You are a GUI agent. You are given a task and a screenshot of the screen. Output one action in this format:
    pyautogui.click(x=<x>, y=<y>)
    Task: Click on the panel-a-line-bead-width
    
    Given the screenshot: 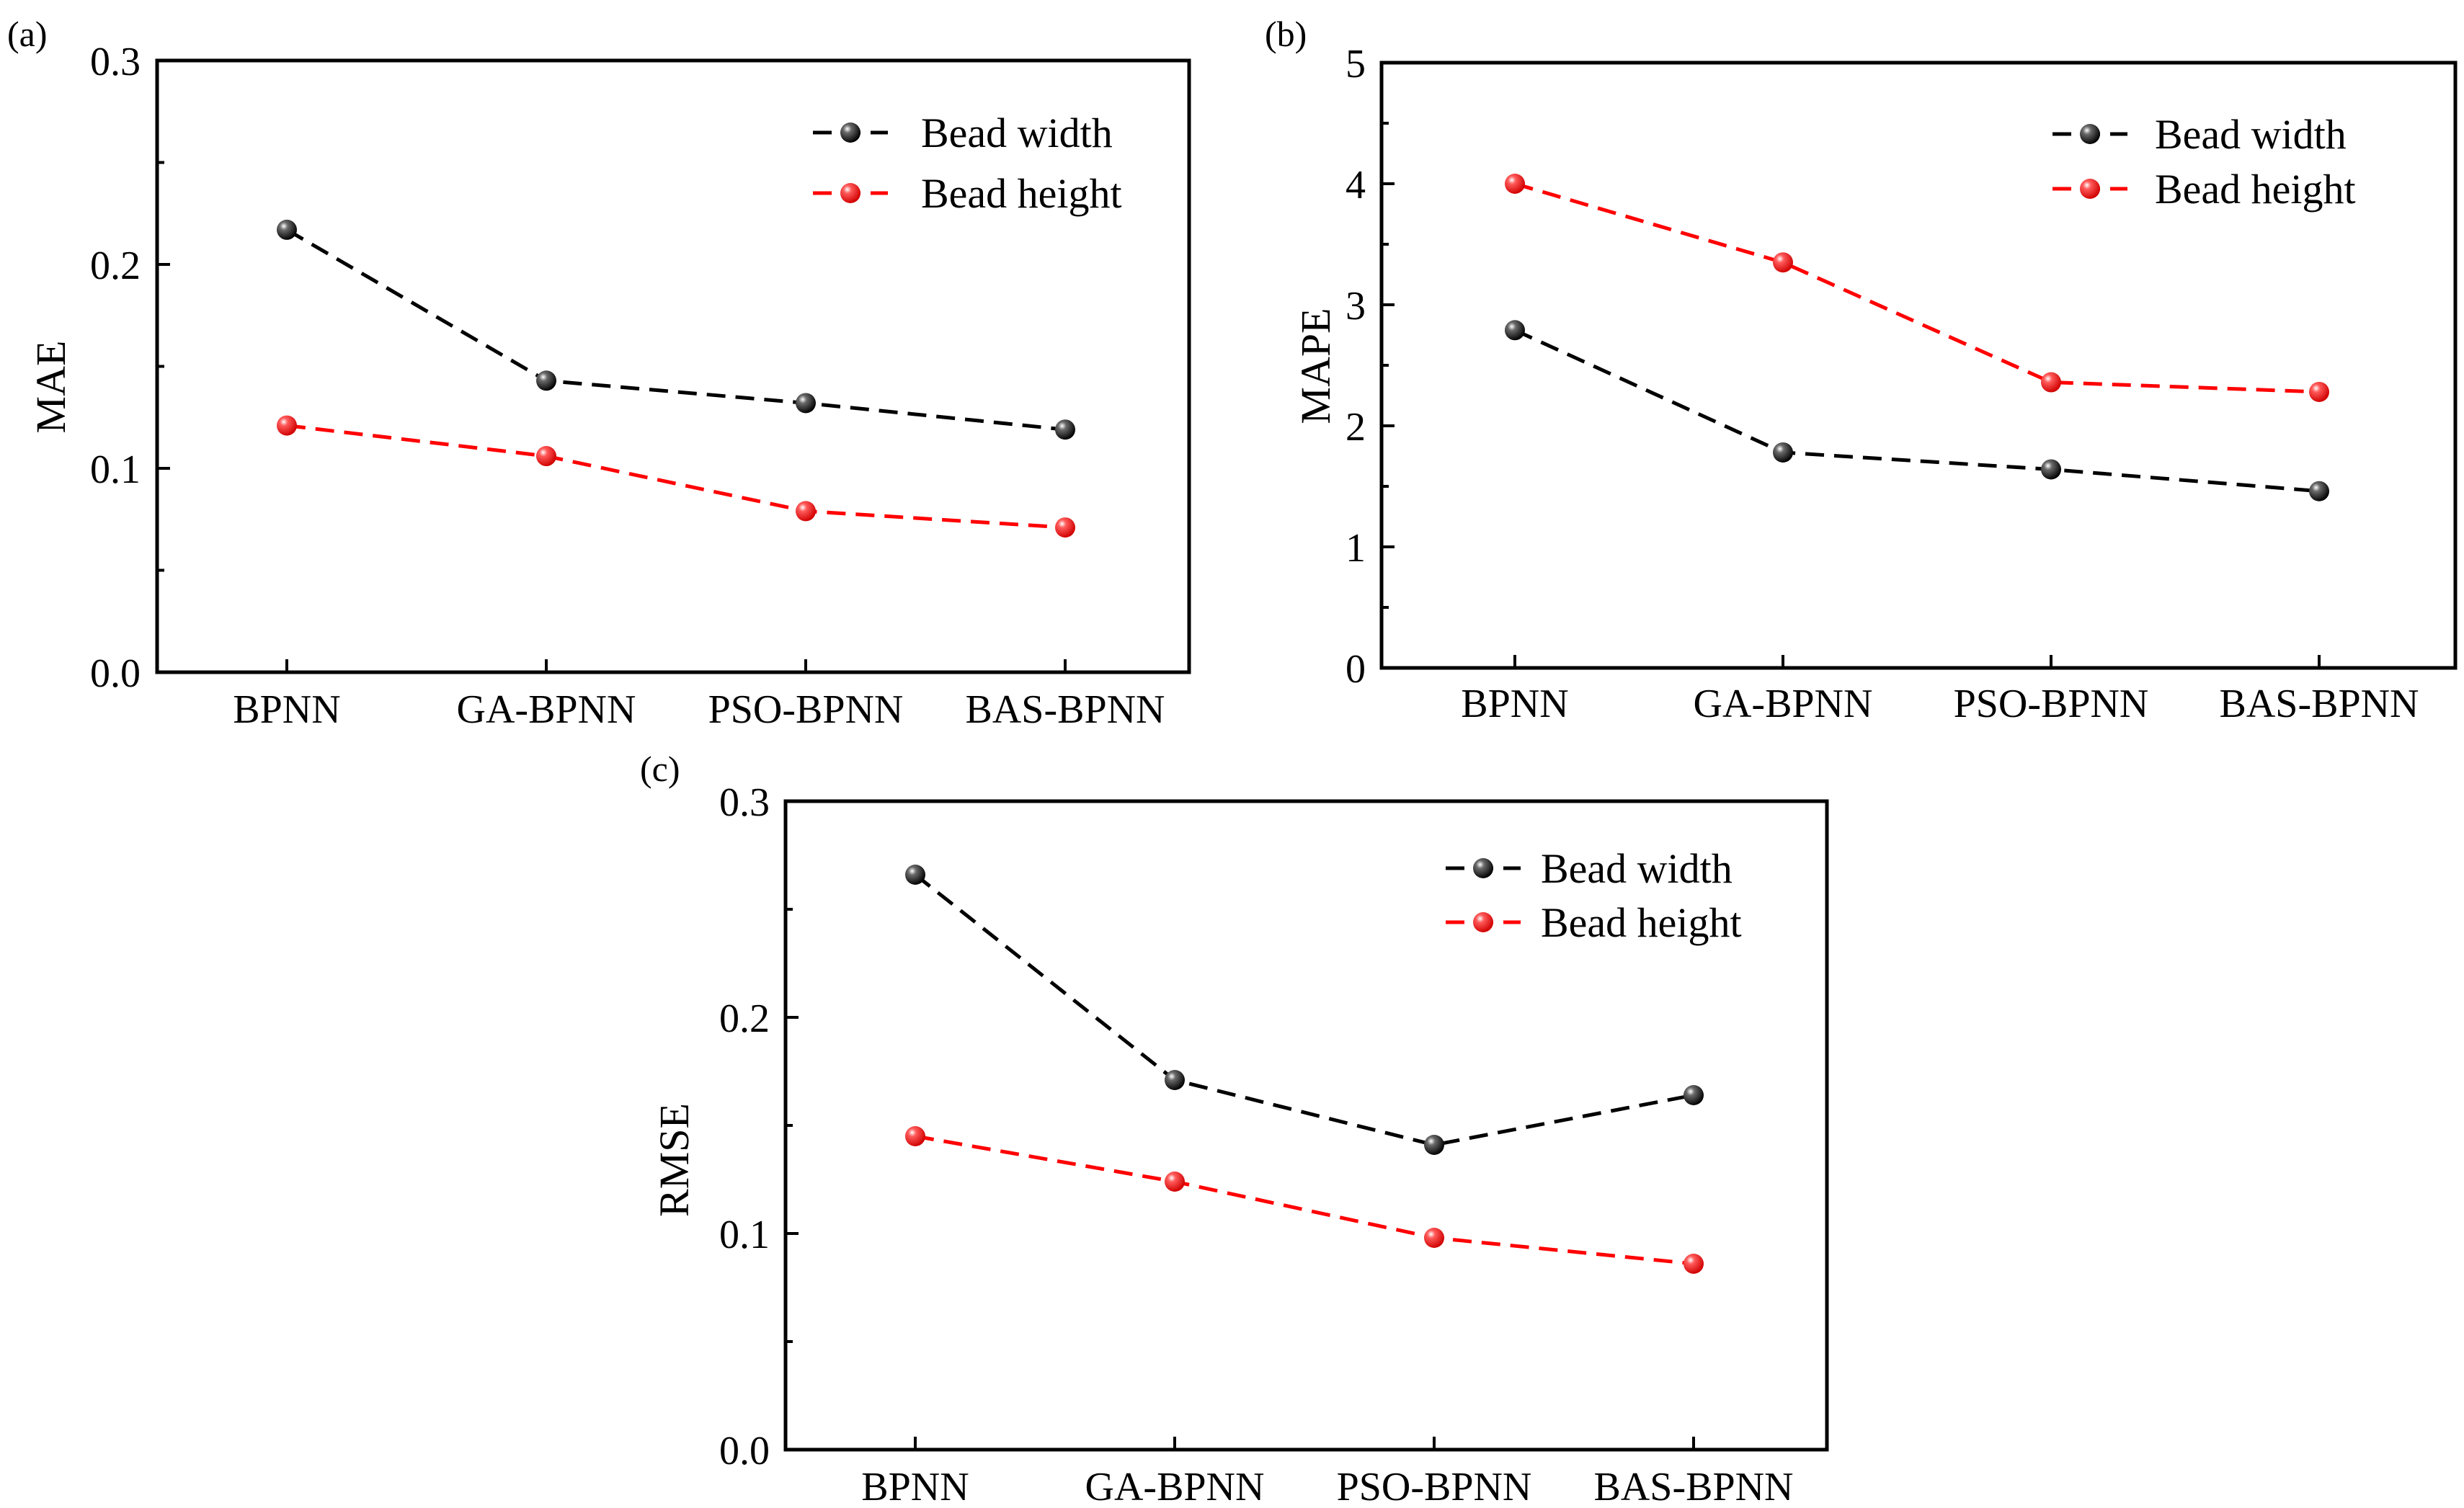 What is the action you would take?
    pyautogui.click(x=675, y=330)
    